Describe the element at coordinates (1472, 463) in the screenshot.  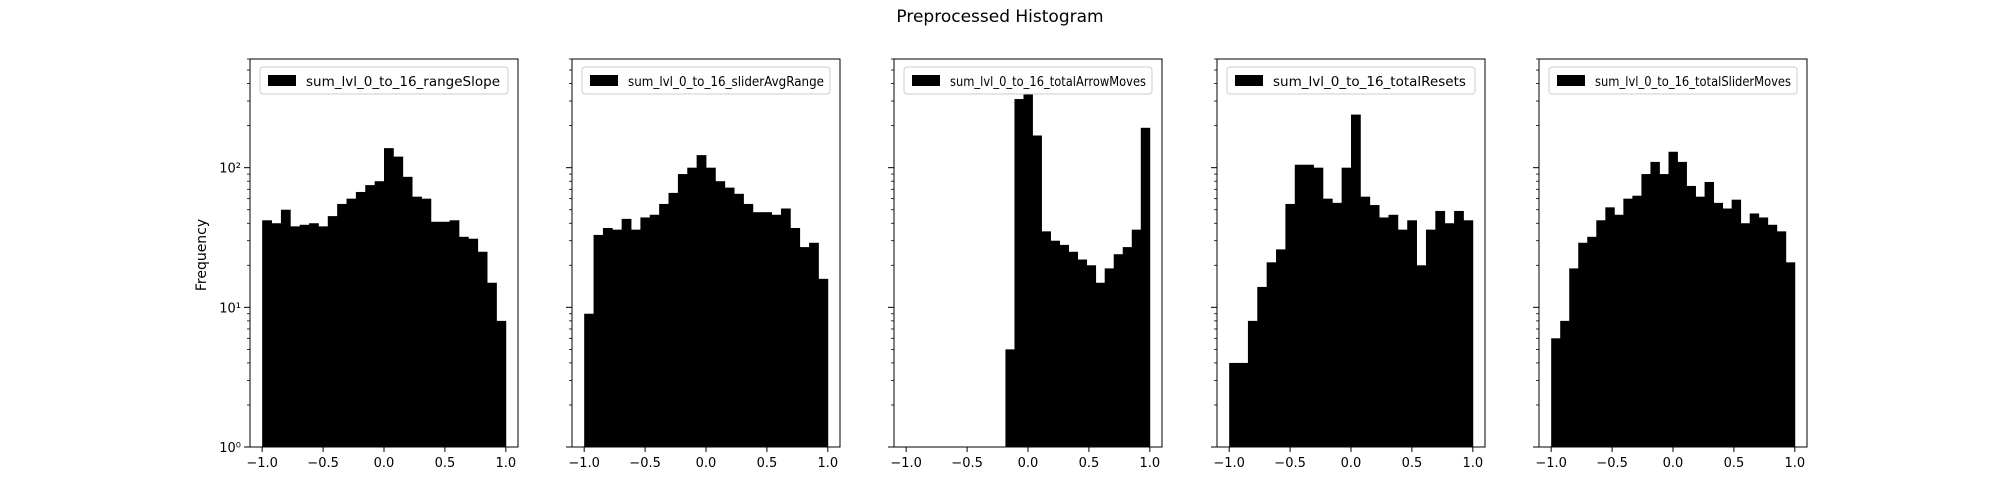
I see `x-tick-label: 1.0` at that location.